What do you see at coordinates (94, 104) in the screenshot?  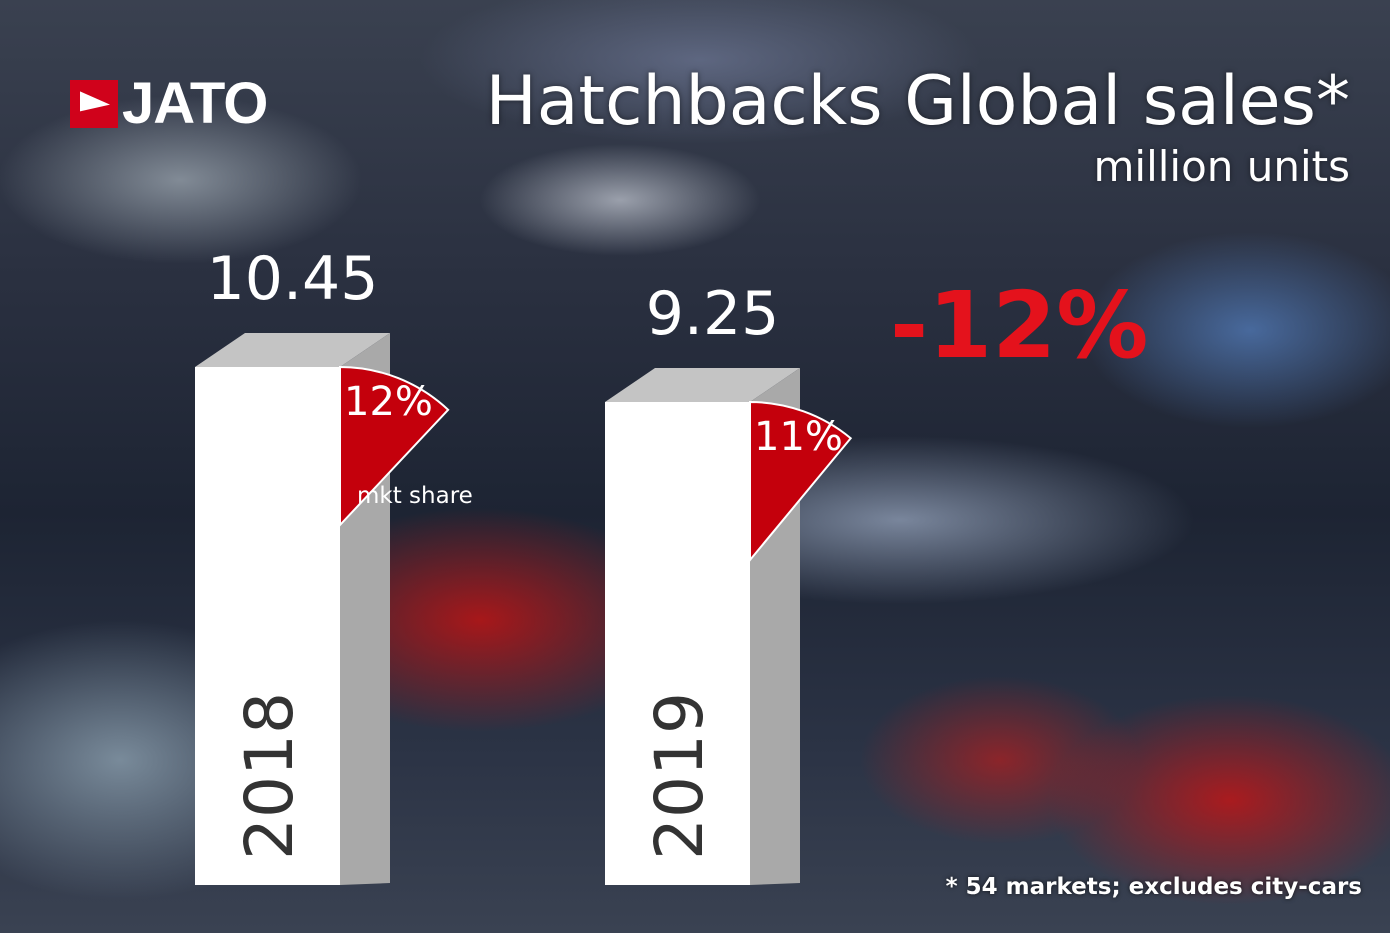 I see `jato-logo-icon` at bounding box center [94, 104].